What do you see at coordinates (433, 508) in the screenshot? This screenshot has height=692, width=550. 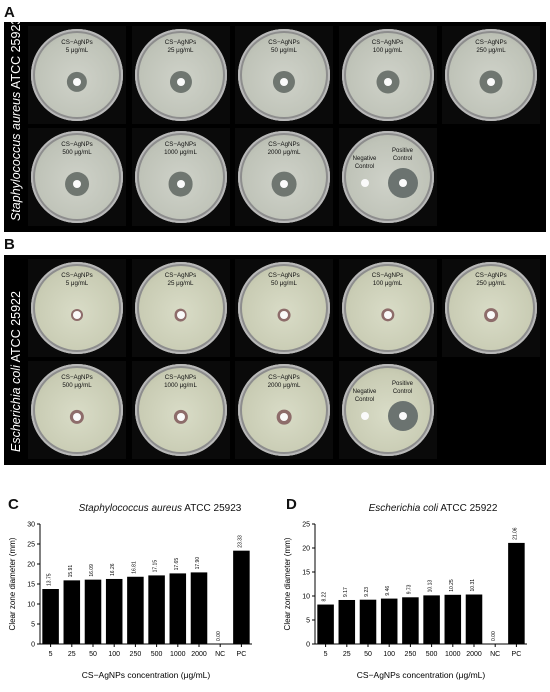 I see `chart-d-title: Escherichia coli ATCC 25922` at bounding box center [433, 508].